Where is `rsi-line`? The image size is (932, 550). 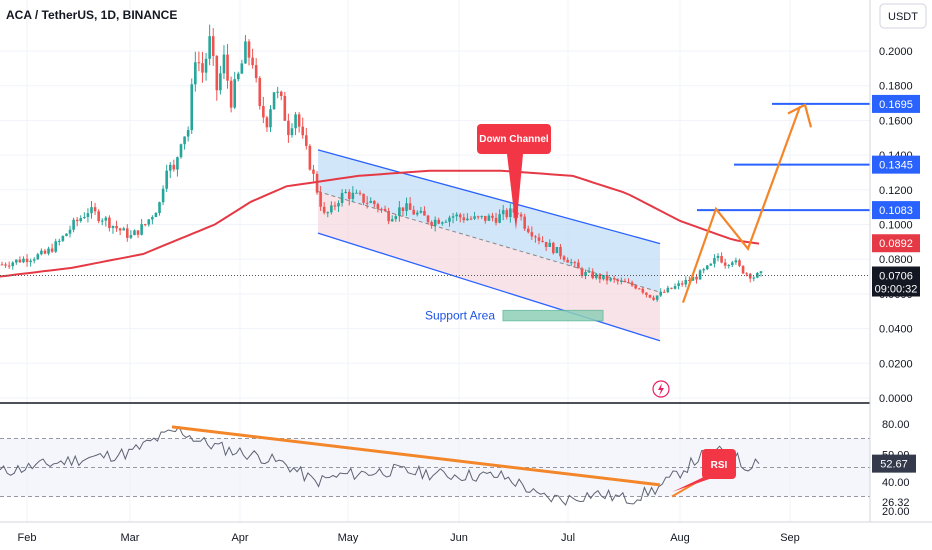 rsi-line is located at coordinates (380, 465).